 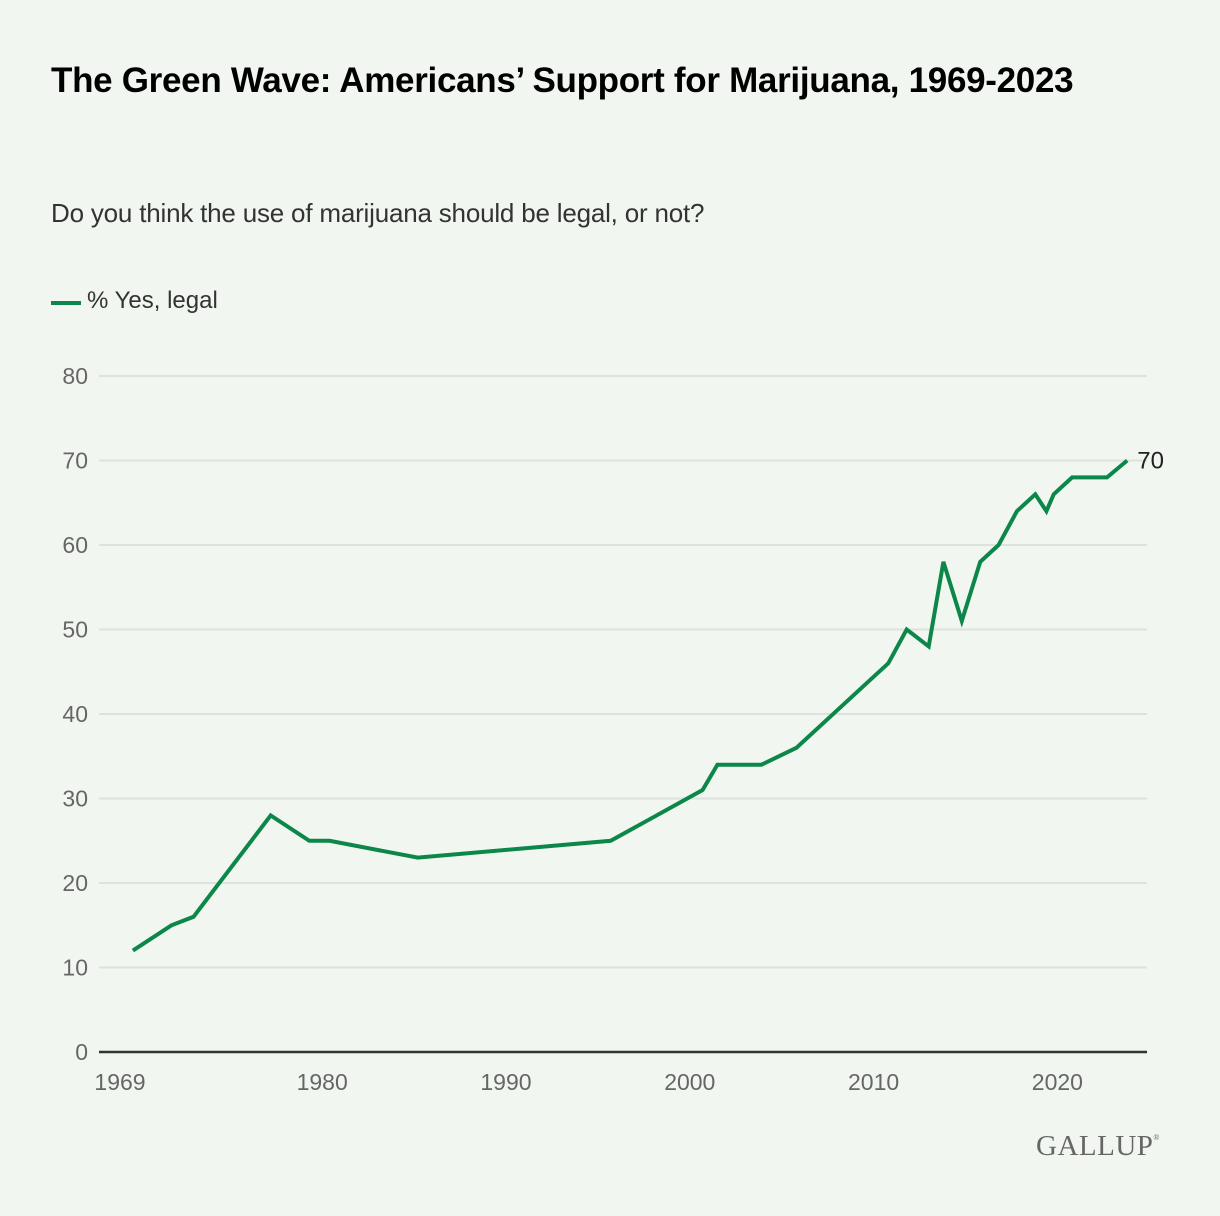 I want to click on y-tick-label-20: 20, so click(x=75, y=883).